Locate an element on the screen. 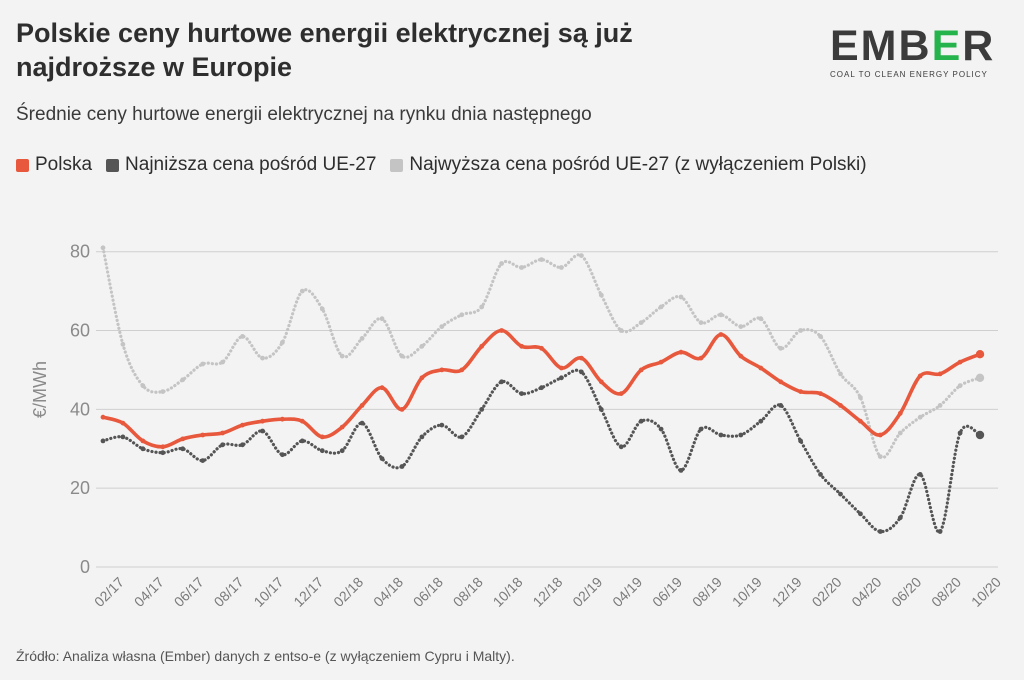  y-tick-label-40: 40 is located at coordinates (80, 409).